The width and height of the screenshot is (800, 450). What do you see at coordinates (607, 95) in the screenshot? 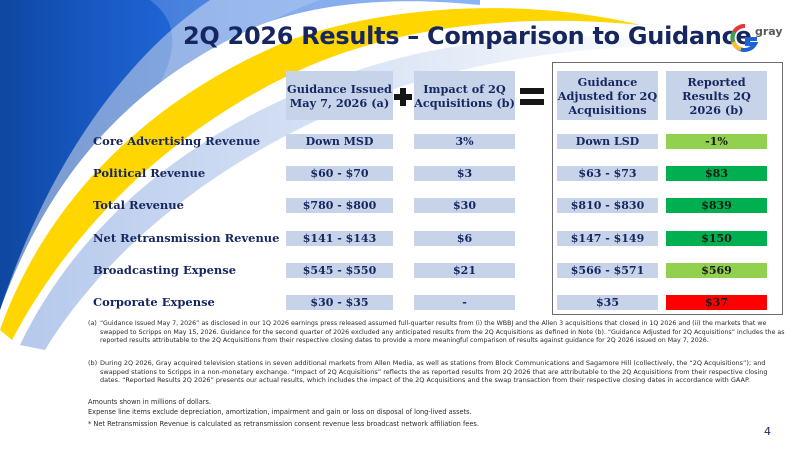
I see `header-adjusted: Guidance Adjusted for 2Q Acquisitions` at bounding box center [607, 95].